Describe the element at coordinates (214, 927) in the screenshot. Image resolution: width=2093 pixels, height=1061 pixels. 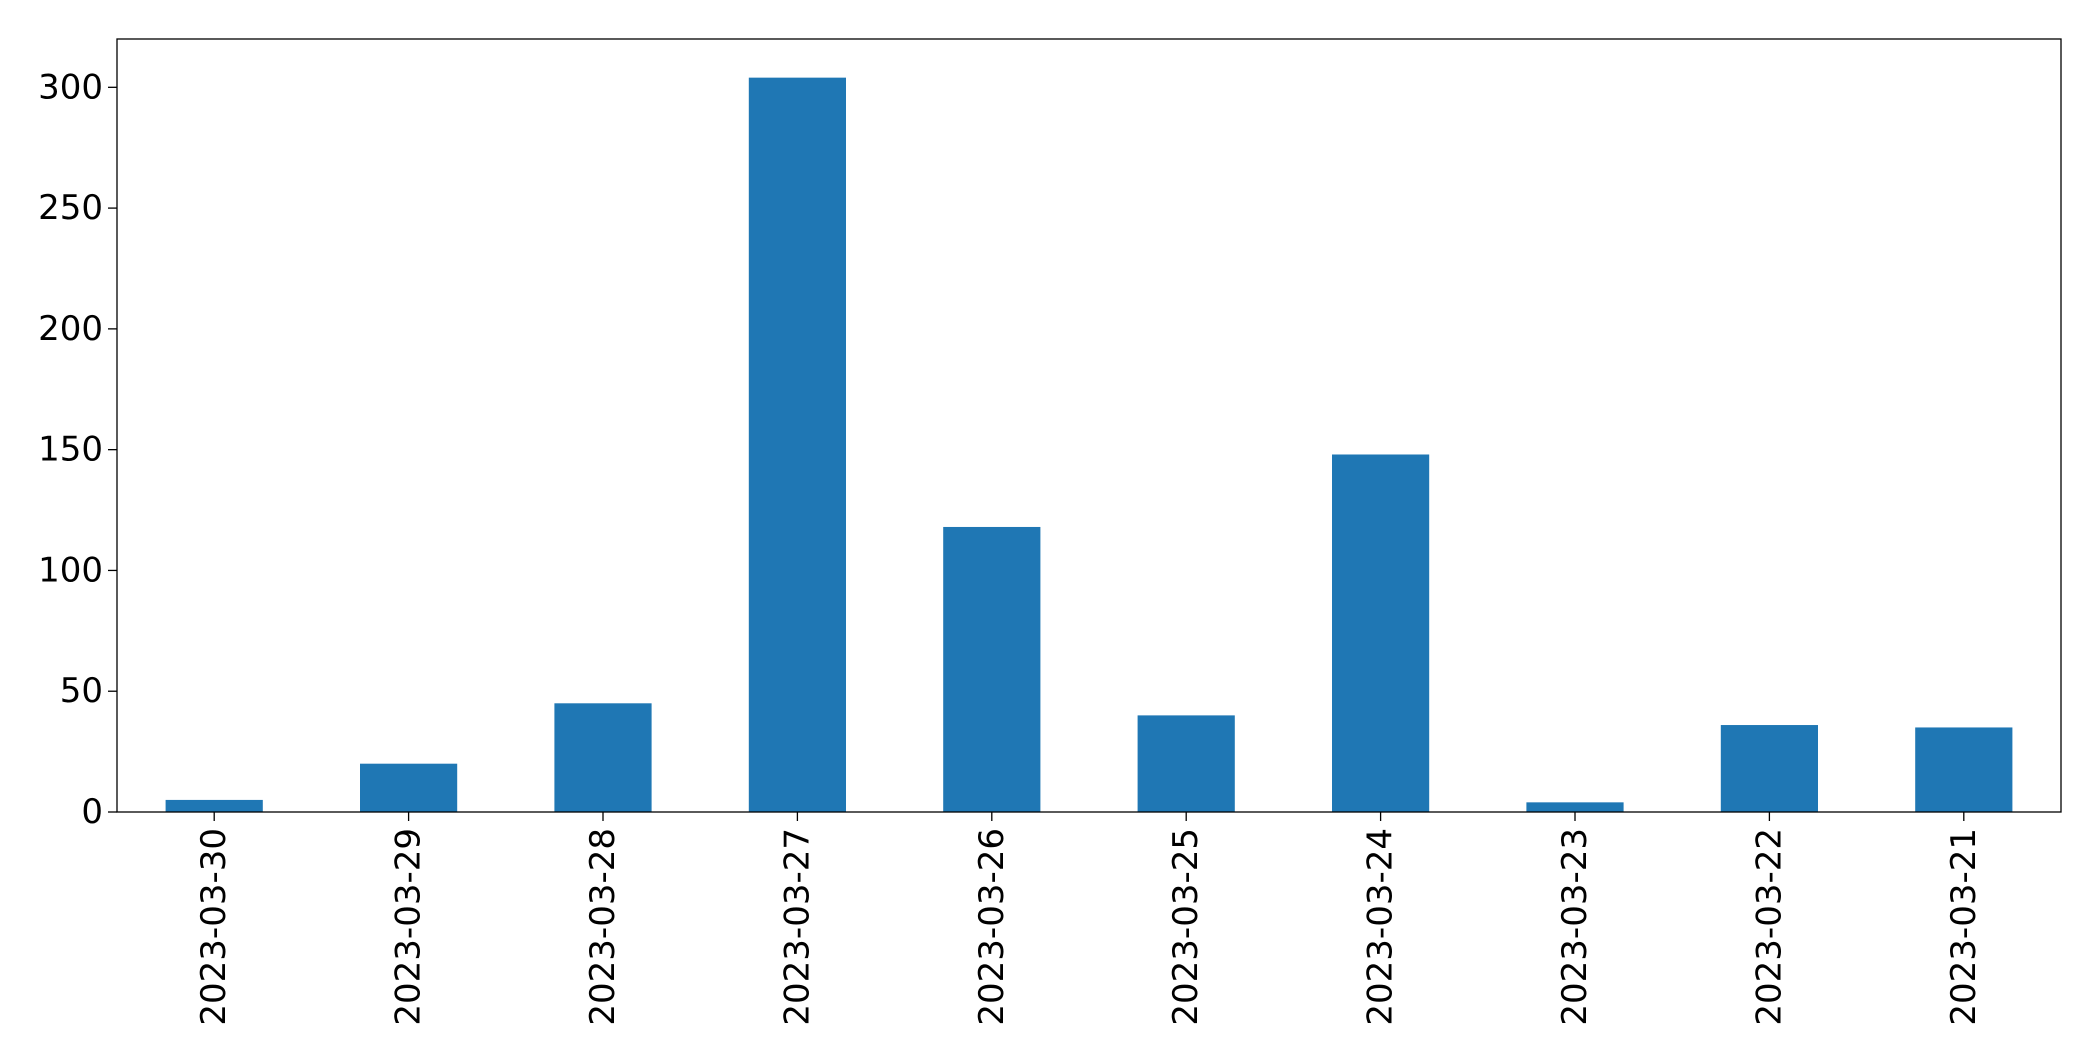
I see `x-tick-label-2023-03-30: 2023-03-30` at that location.